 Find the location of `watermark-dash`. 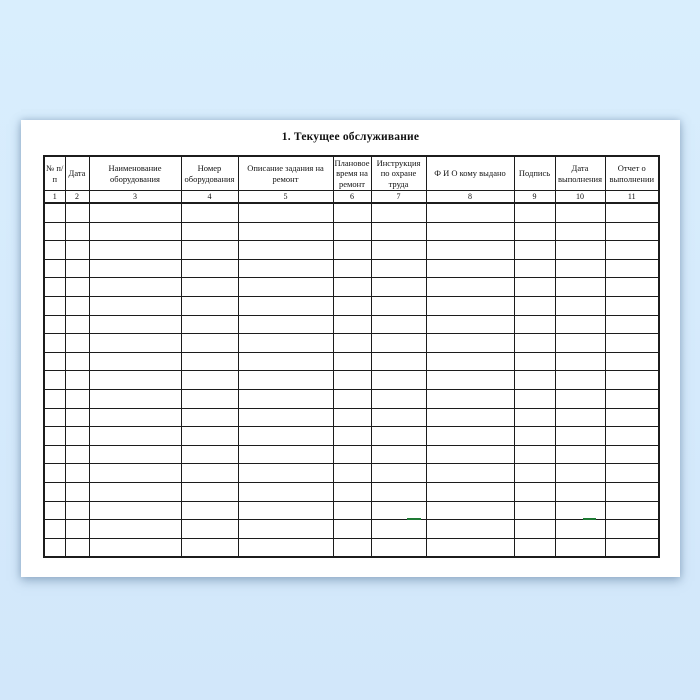

watermark-dash is located at coordinates (414, 519).